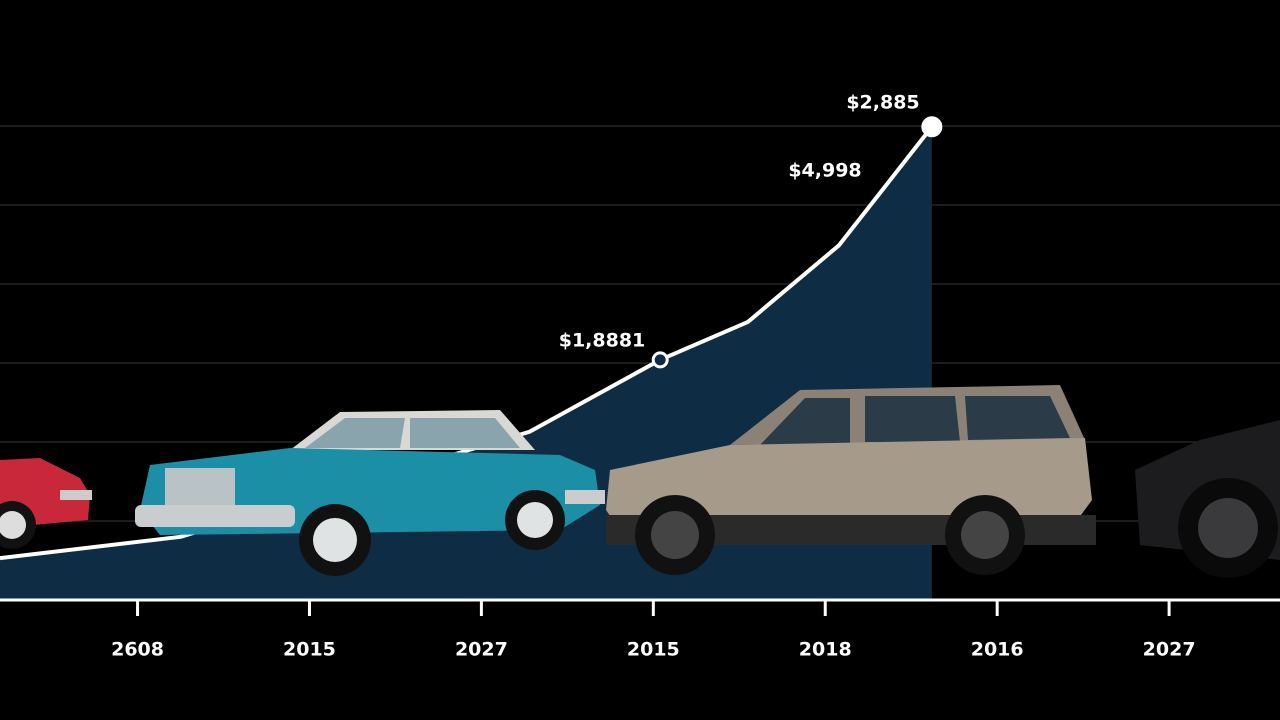  What do you see at coordinates (851, 480) in the screenshot?
I see `beige-suv` at bounding box center [851, 480].